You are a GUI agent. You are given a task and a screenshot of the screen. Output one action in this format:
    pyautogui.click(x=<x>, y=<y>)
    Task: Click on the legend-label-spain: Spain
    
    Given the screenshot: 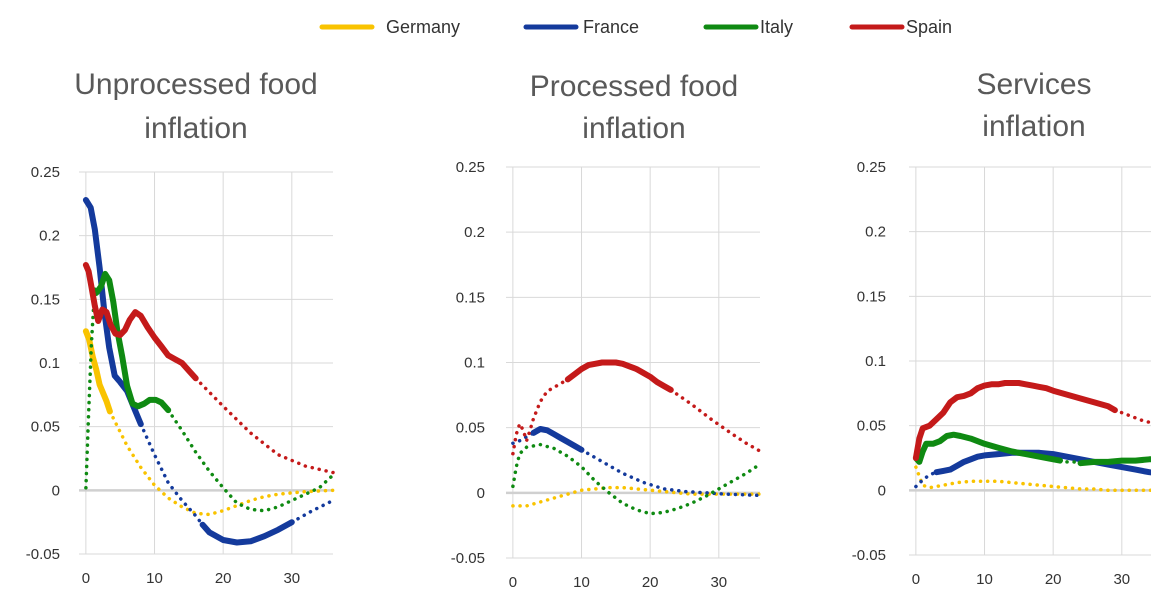 What is the action you would take?
    pyautogui.click(x=929, y=27)
    